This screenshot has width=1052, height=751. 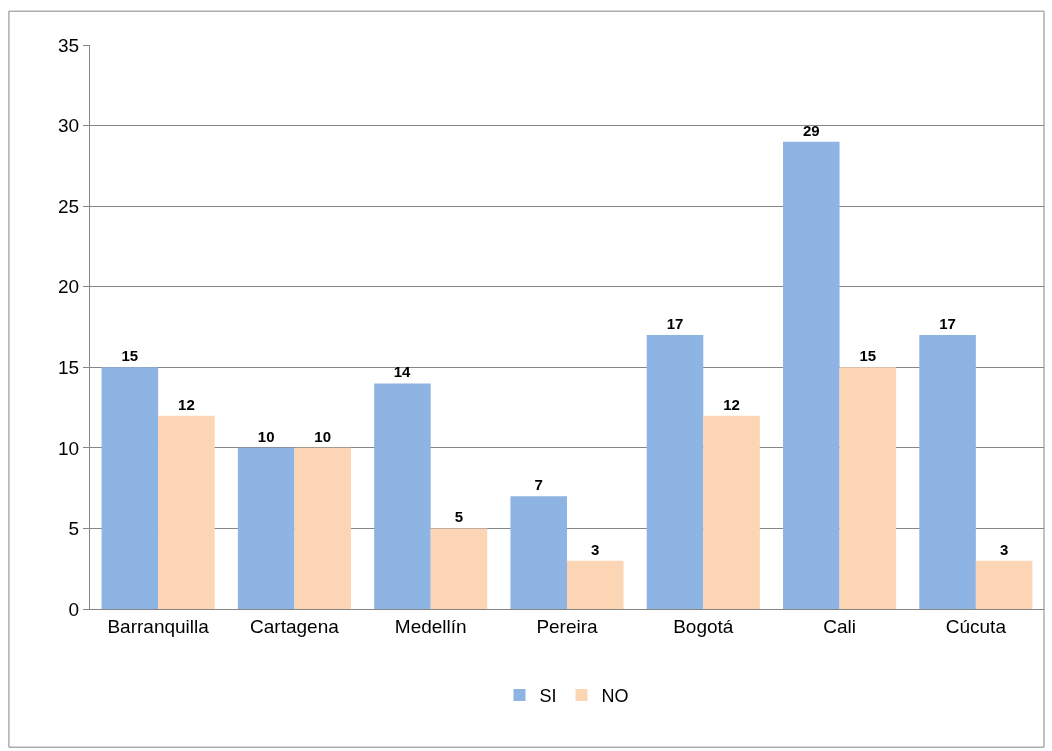 I want to click on data-label: 5, so click(x=459, y=517).